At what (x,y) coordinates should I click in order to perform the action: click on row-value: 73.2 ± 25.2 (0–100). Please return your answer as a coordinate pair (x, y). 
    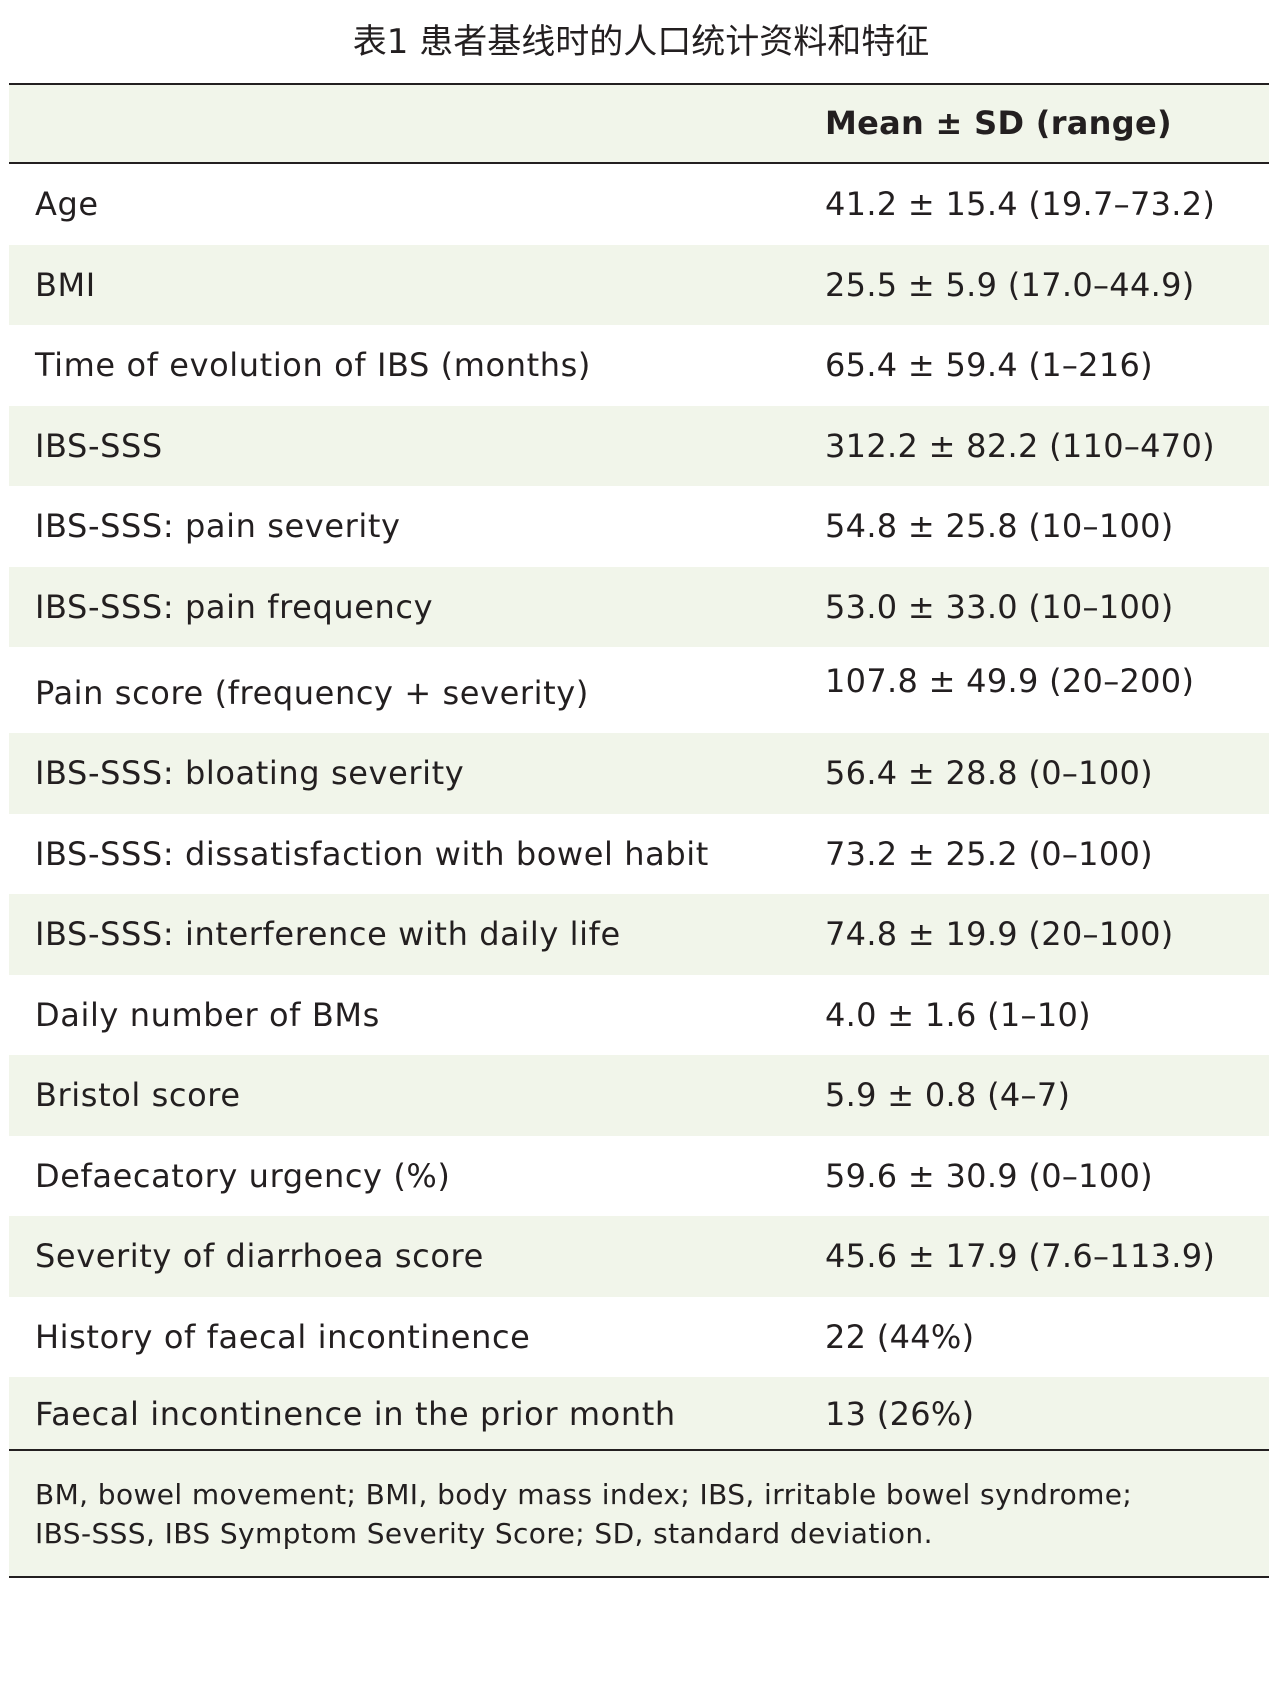
    Looking at the image, I should click on (989, 853).